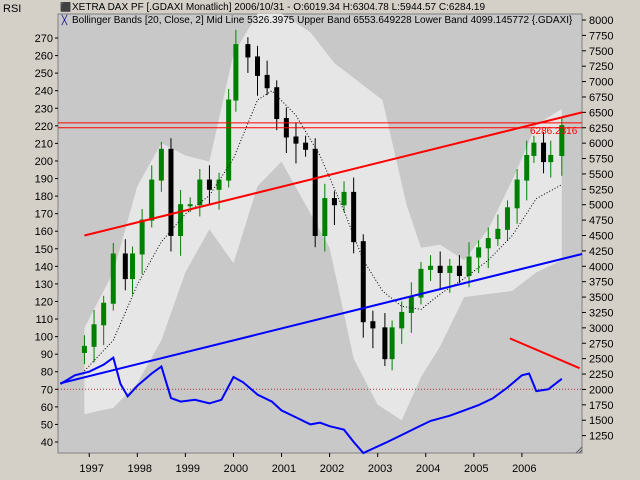 Image resolution: width=640 pixels, height=480 pixels. What do you see at coordinates (66, 7) in the screenshot?
I see `price-series-icon: ⬛` at bounding box center [66, 7].